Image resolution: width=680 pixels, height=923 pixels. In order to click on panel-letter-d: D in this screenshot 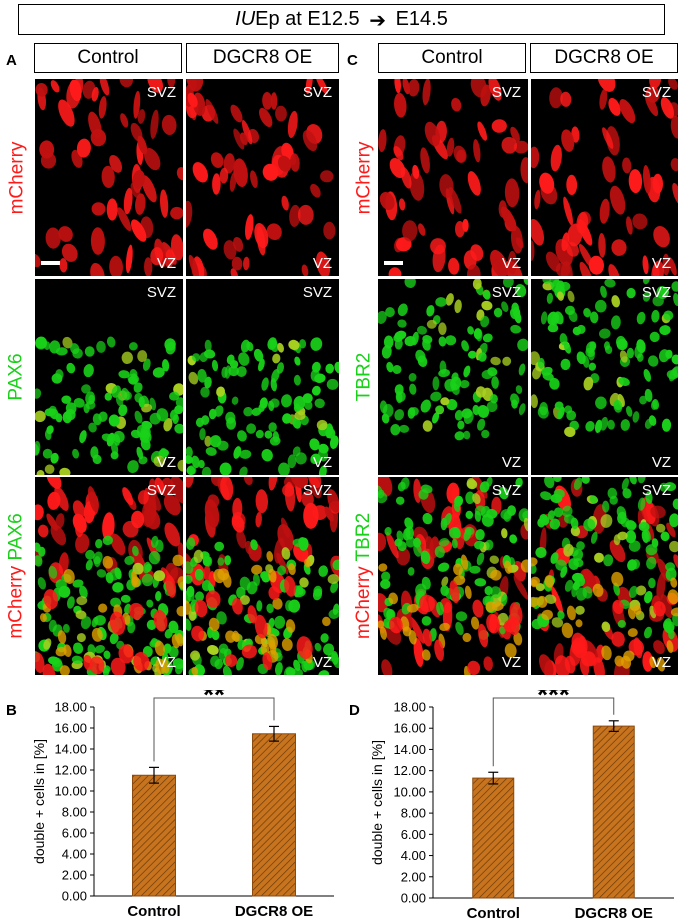, I will do `click(354, 710)`.